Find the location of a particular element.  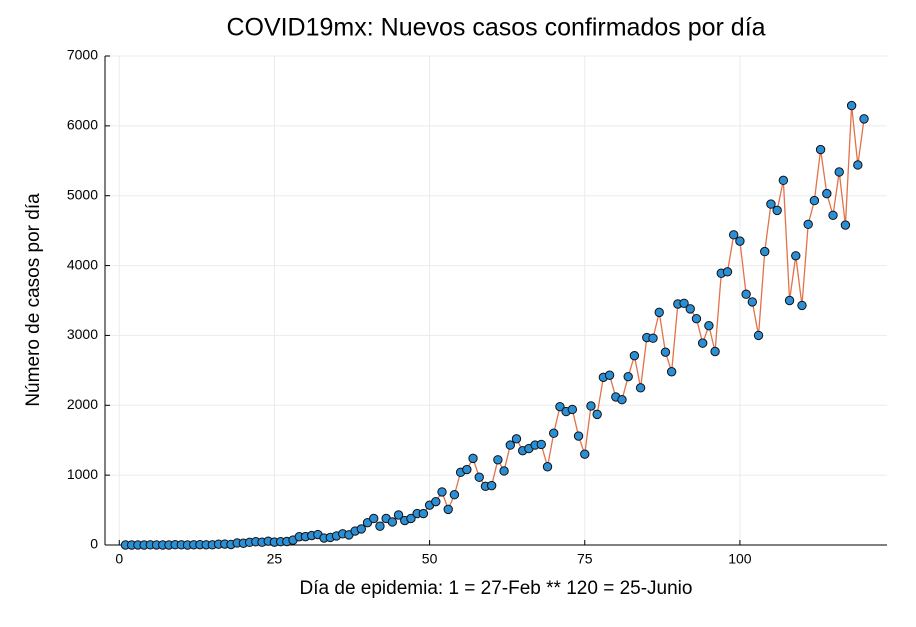

y-tick-label: 7000 is located at coordinates (82, 55).